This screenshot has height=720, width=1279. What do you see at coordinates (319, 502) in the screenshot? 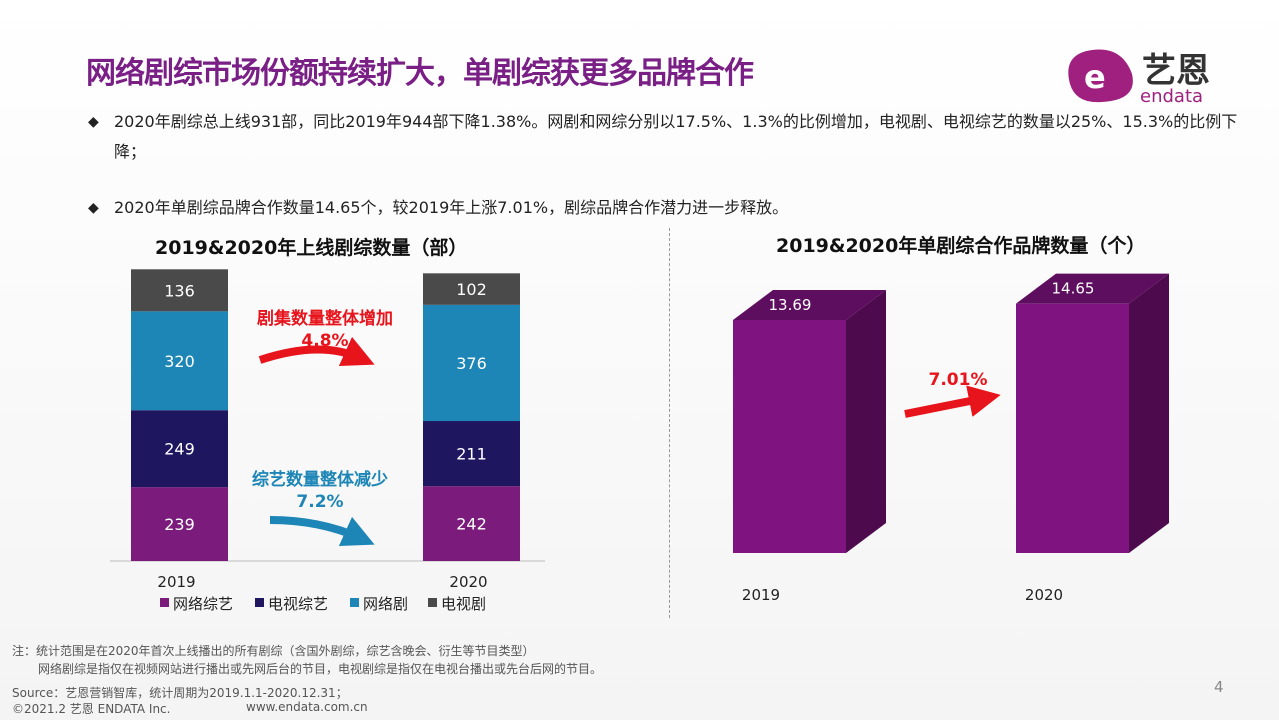
I see `annotation-value: 7.2%` at bounding box center [319, 502].